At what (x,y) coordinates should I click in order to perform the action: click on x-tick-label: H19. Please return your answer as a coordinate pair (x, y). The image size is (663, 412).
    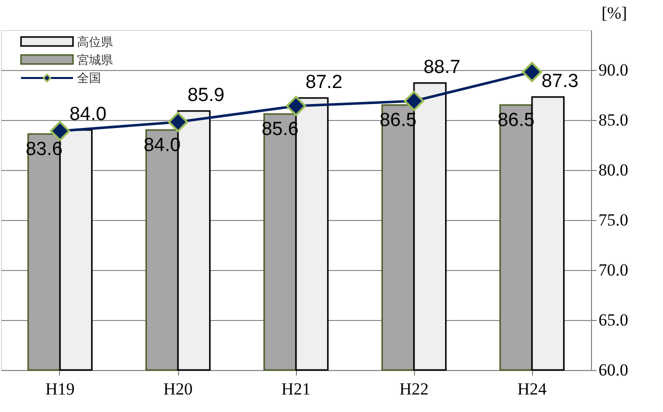
    Looking at the image, I should click on (60, 389).